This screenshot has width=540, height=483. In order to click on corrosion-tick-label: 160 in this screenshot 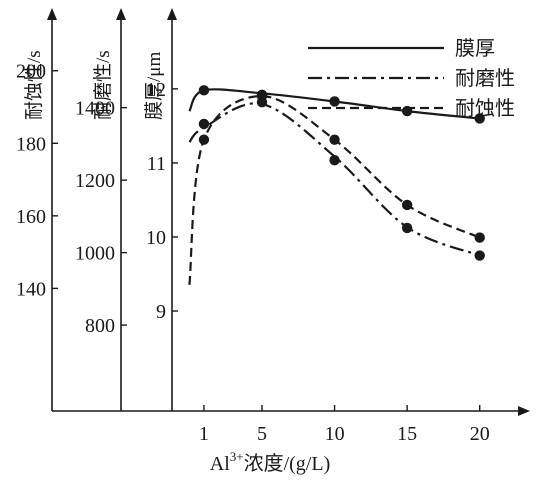, I will do `click(31, 217)`.